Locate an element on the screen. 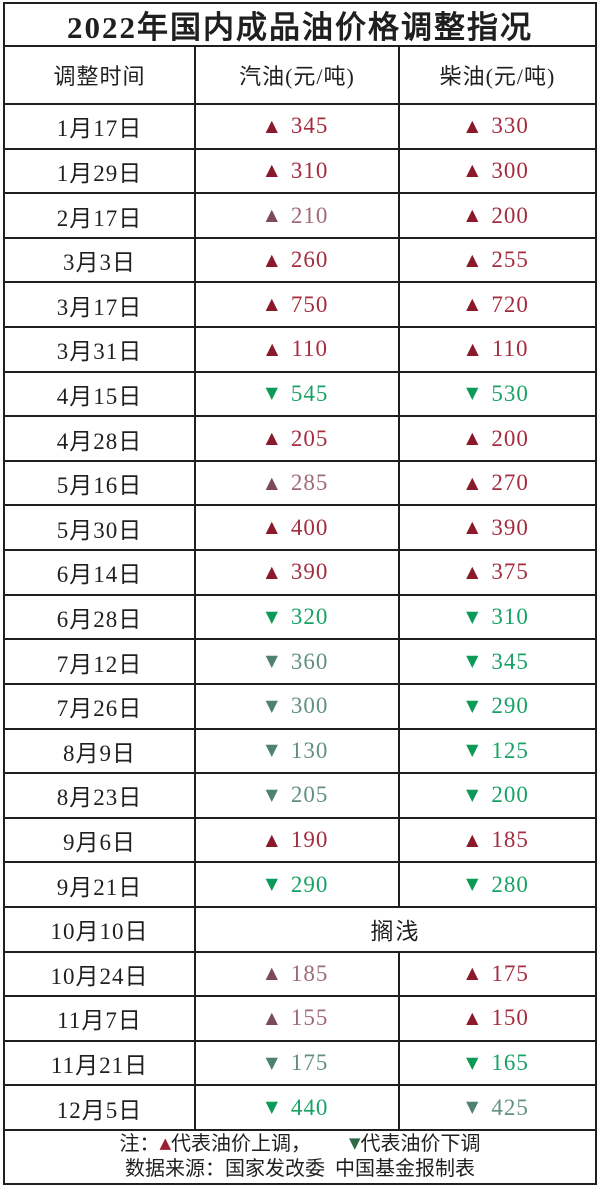  date-cell: 7月12日 is located at coordinates (100, 661).